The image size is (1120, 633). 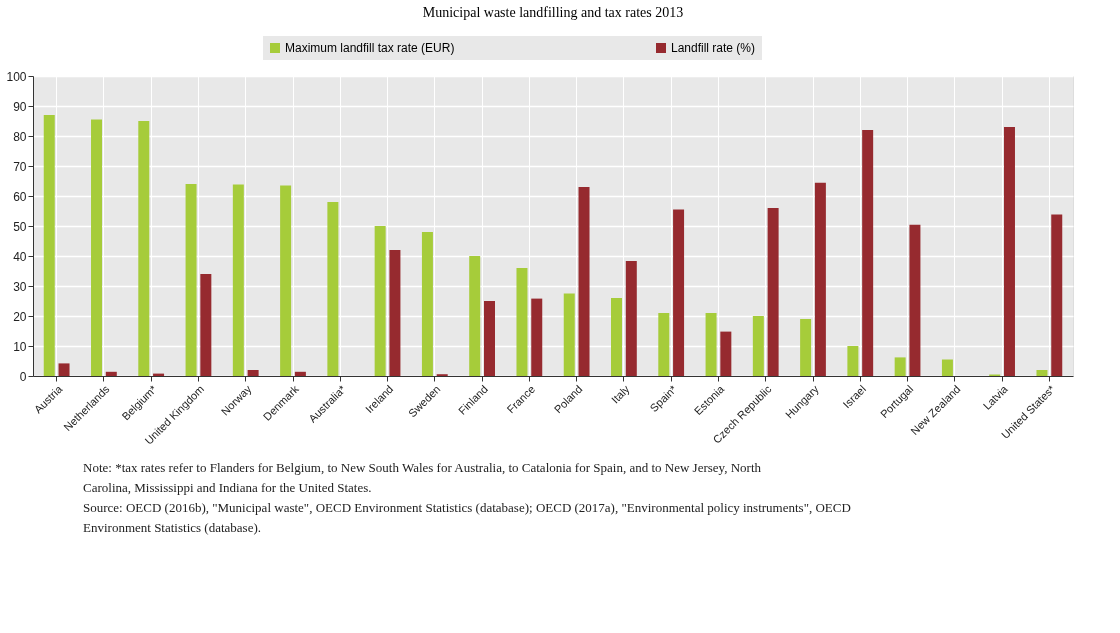 What do you see at coordinates (620, 394) in the screenshot?
I see `x-tick-label: Italy` at bounding box center [620, 394].